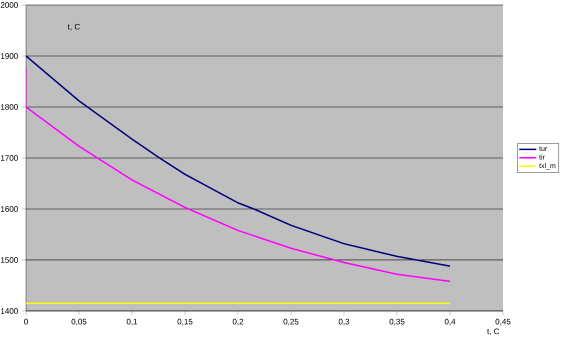 This screenshot has height=344, width=567. I want to click on y-tick-label: 2000, so click(9, 5).